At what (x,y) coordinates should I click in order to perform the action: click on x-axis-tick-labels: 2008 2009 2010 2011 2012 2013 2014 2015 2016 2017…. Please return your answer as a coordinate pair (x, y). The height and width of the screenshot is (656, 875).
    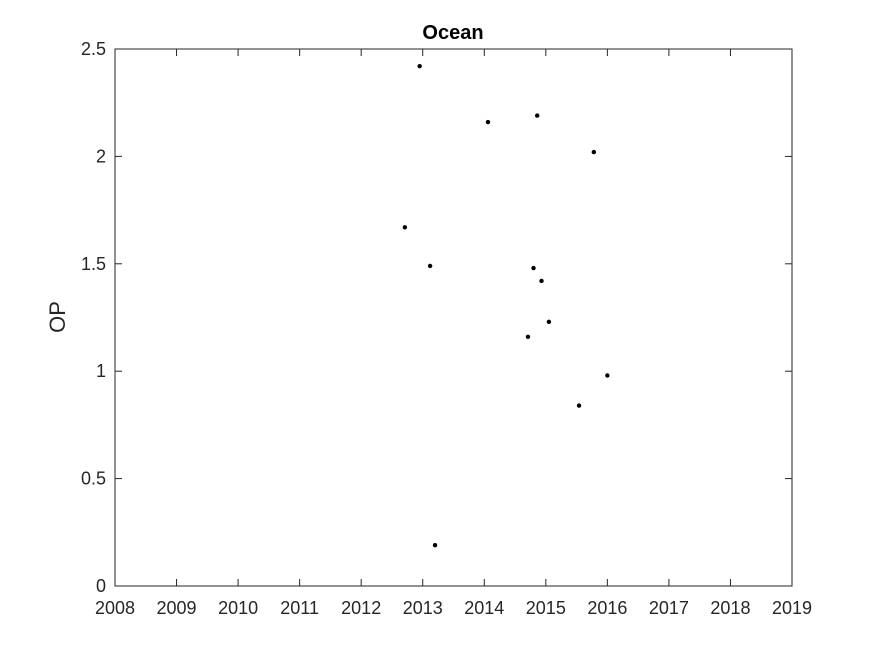
    Looking at the image, I should click on (453, 608).